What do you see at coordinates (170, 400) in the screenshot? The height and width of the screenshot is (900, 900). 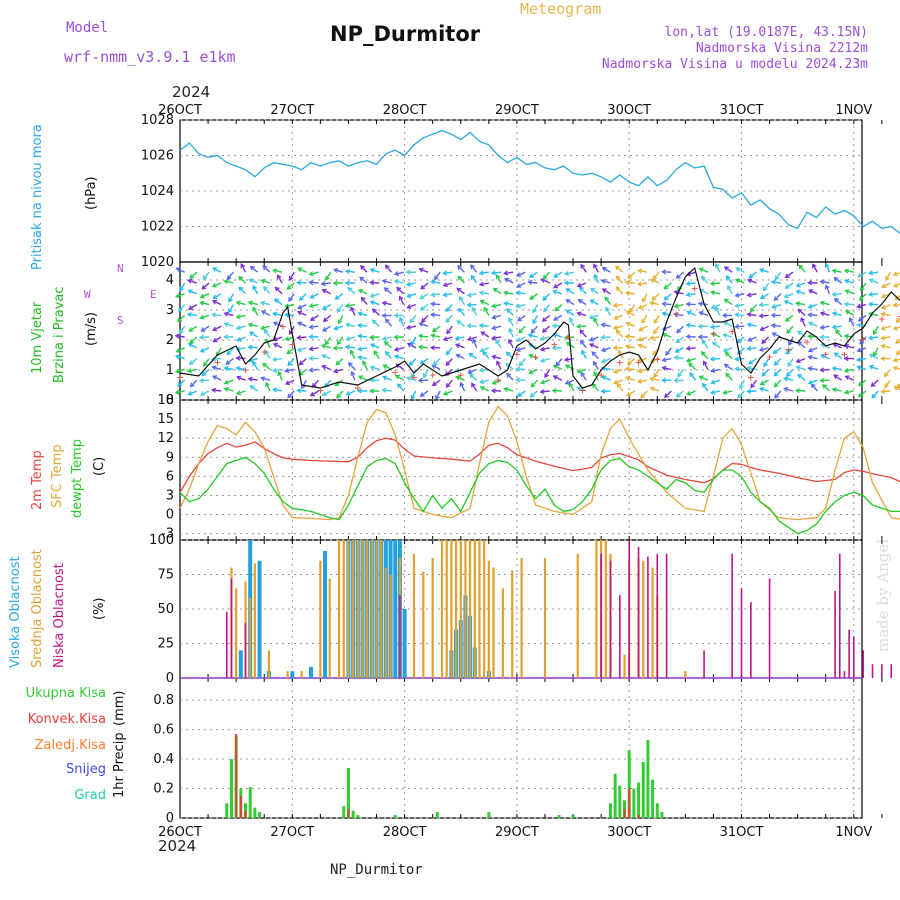 I see `y-tick-label: 0` at bounding box center [170, 400].